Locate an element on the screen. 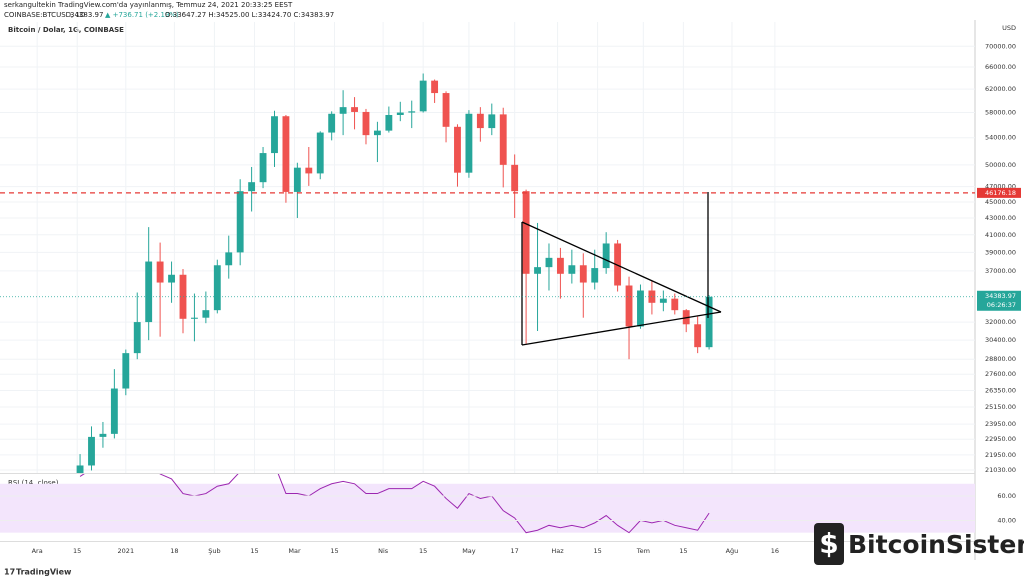 Image resolution: width=1024 pixels, height=580 pixels. rsi-tick-label: 60.00 is located at coordinates (1006, 496).